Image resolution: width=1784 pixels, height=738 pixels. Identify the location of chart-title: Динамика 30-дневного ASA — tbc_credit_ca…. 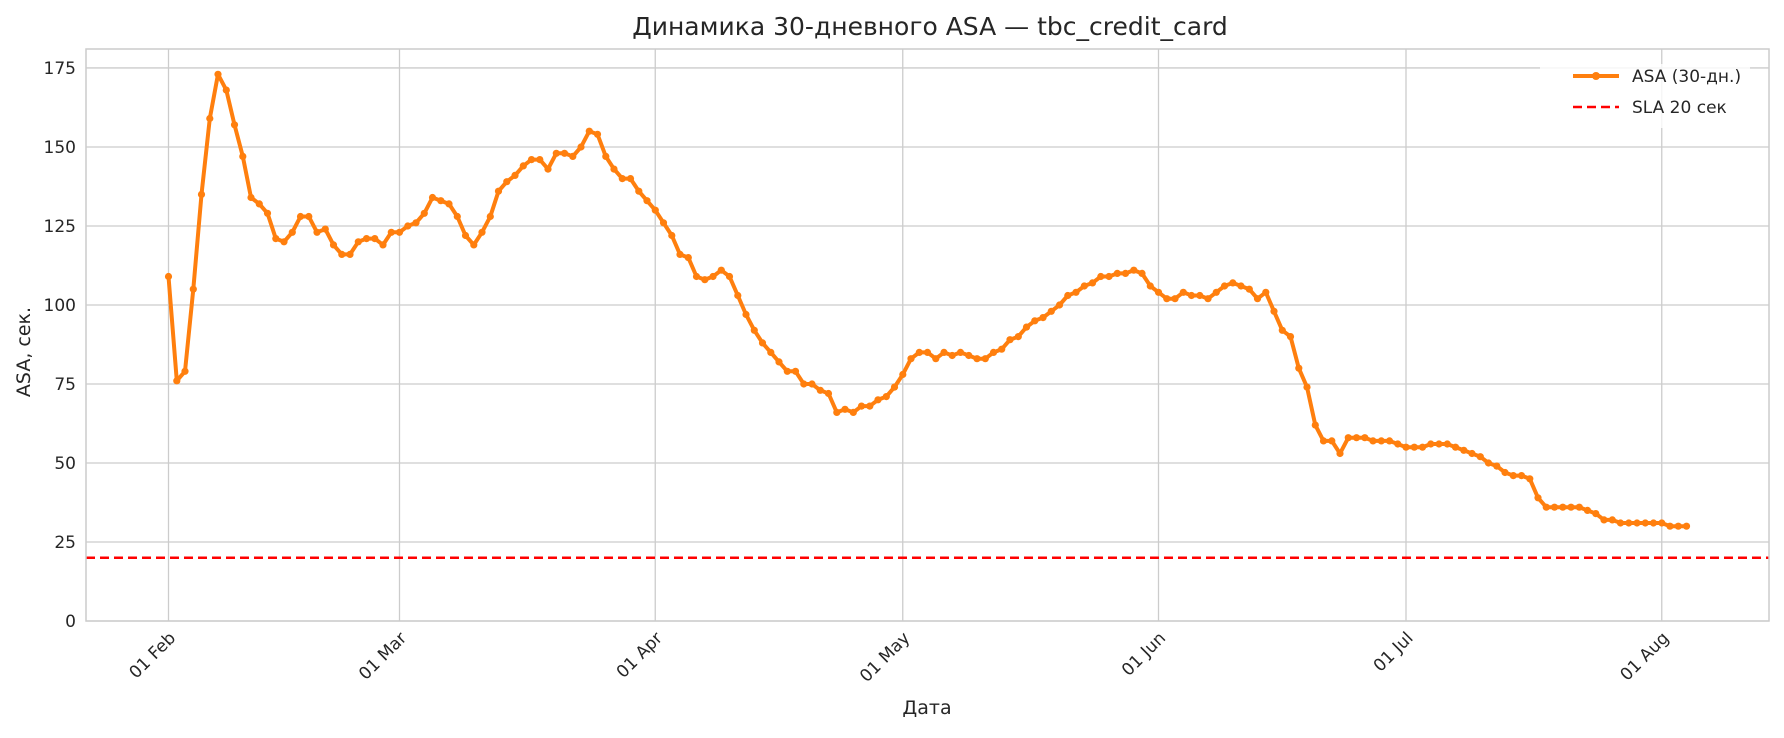
(930, 26).